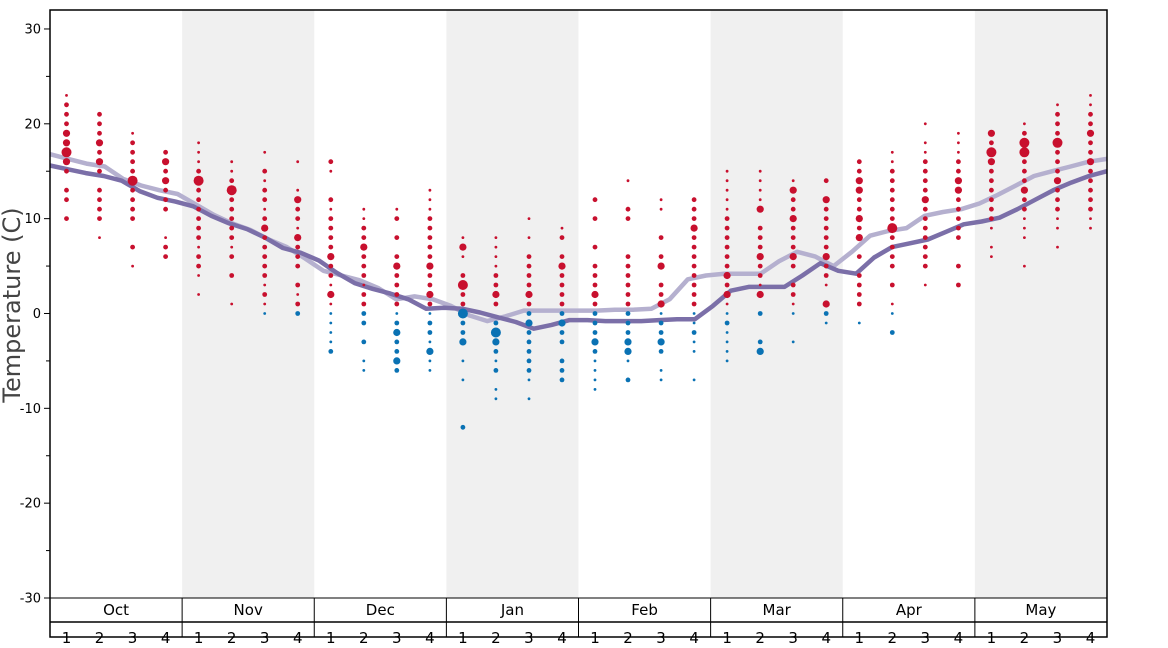 The width and height of the screenshot is (1168, 648). Describe the element at coordinates (30, 409) in the screenshot. I see `y-tick-label: -10` at that location.